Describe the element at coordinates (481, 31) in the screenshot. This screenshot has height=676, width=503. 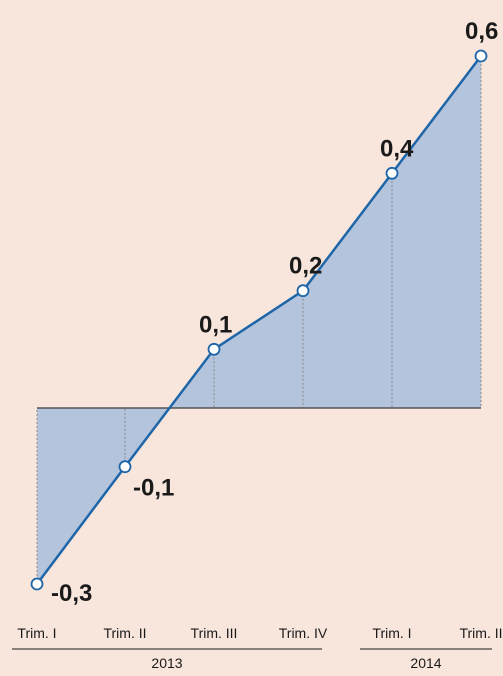
I see `value-label-6: 0,6` at that location.